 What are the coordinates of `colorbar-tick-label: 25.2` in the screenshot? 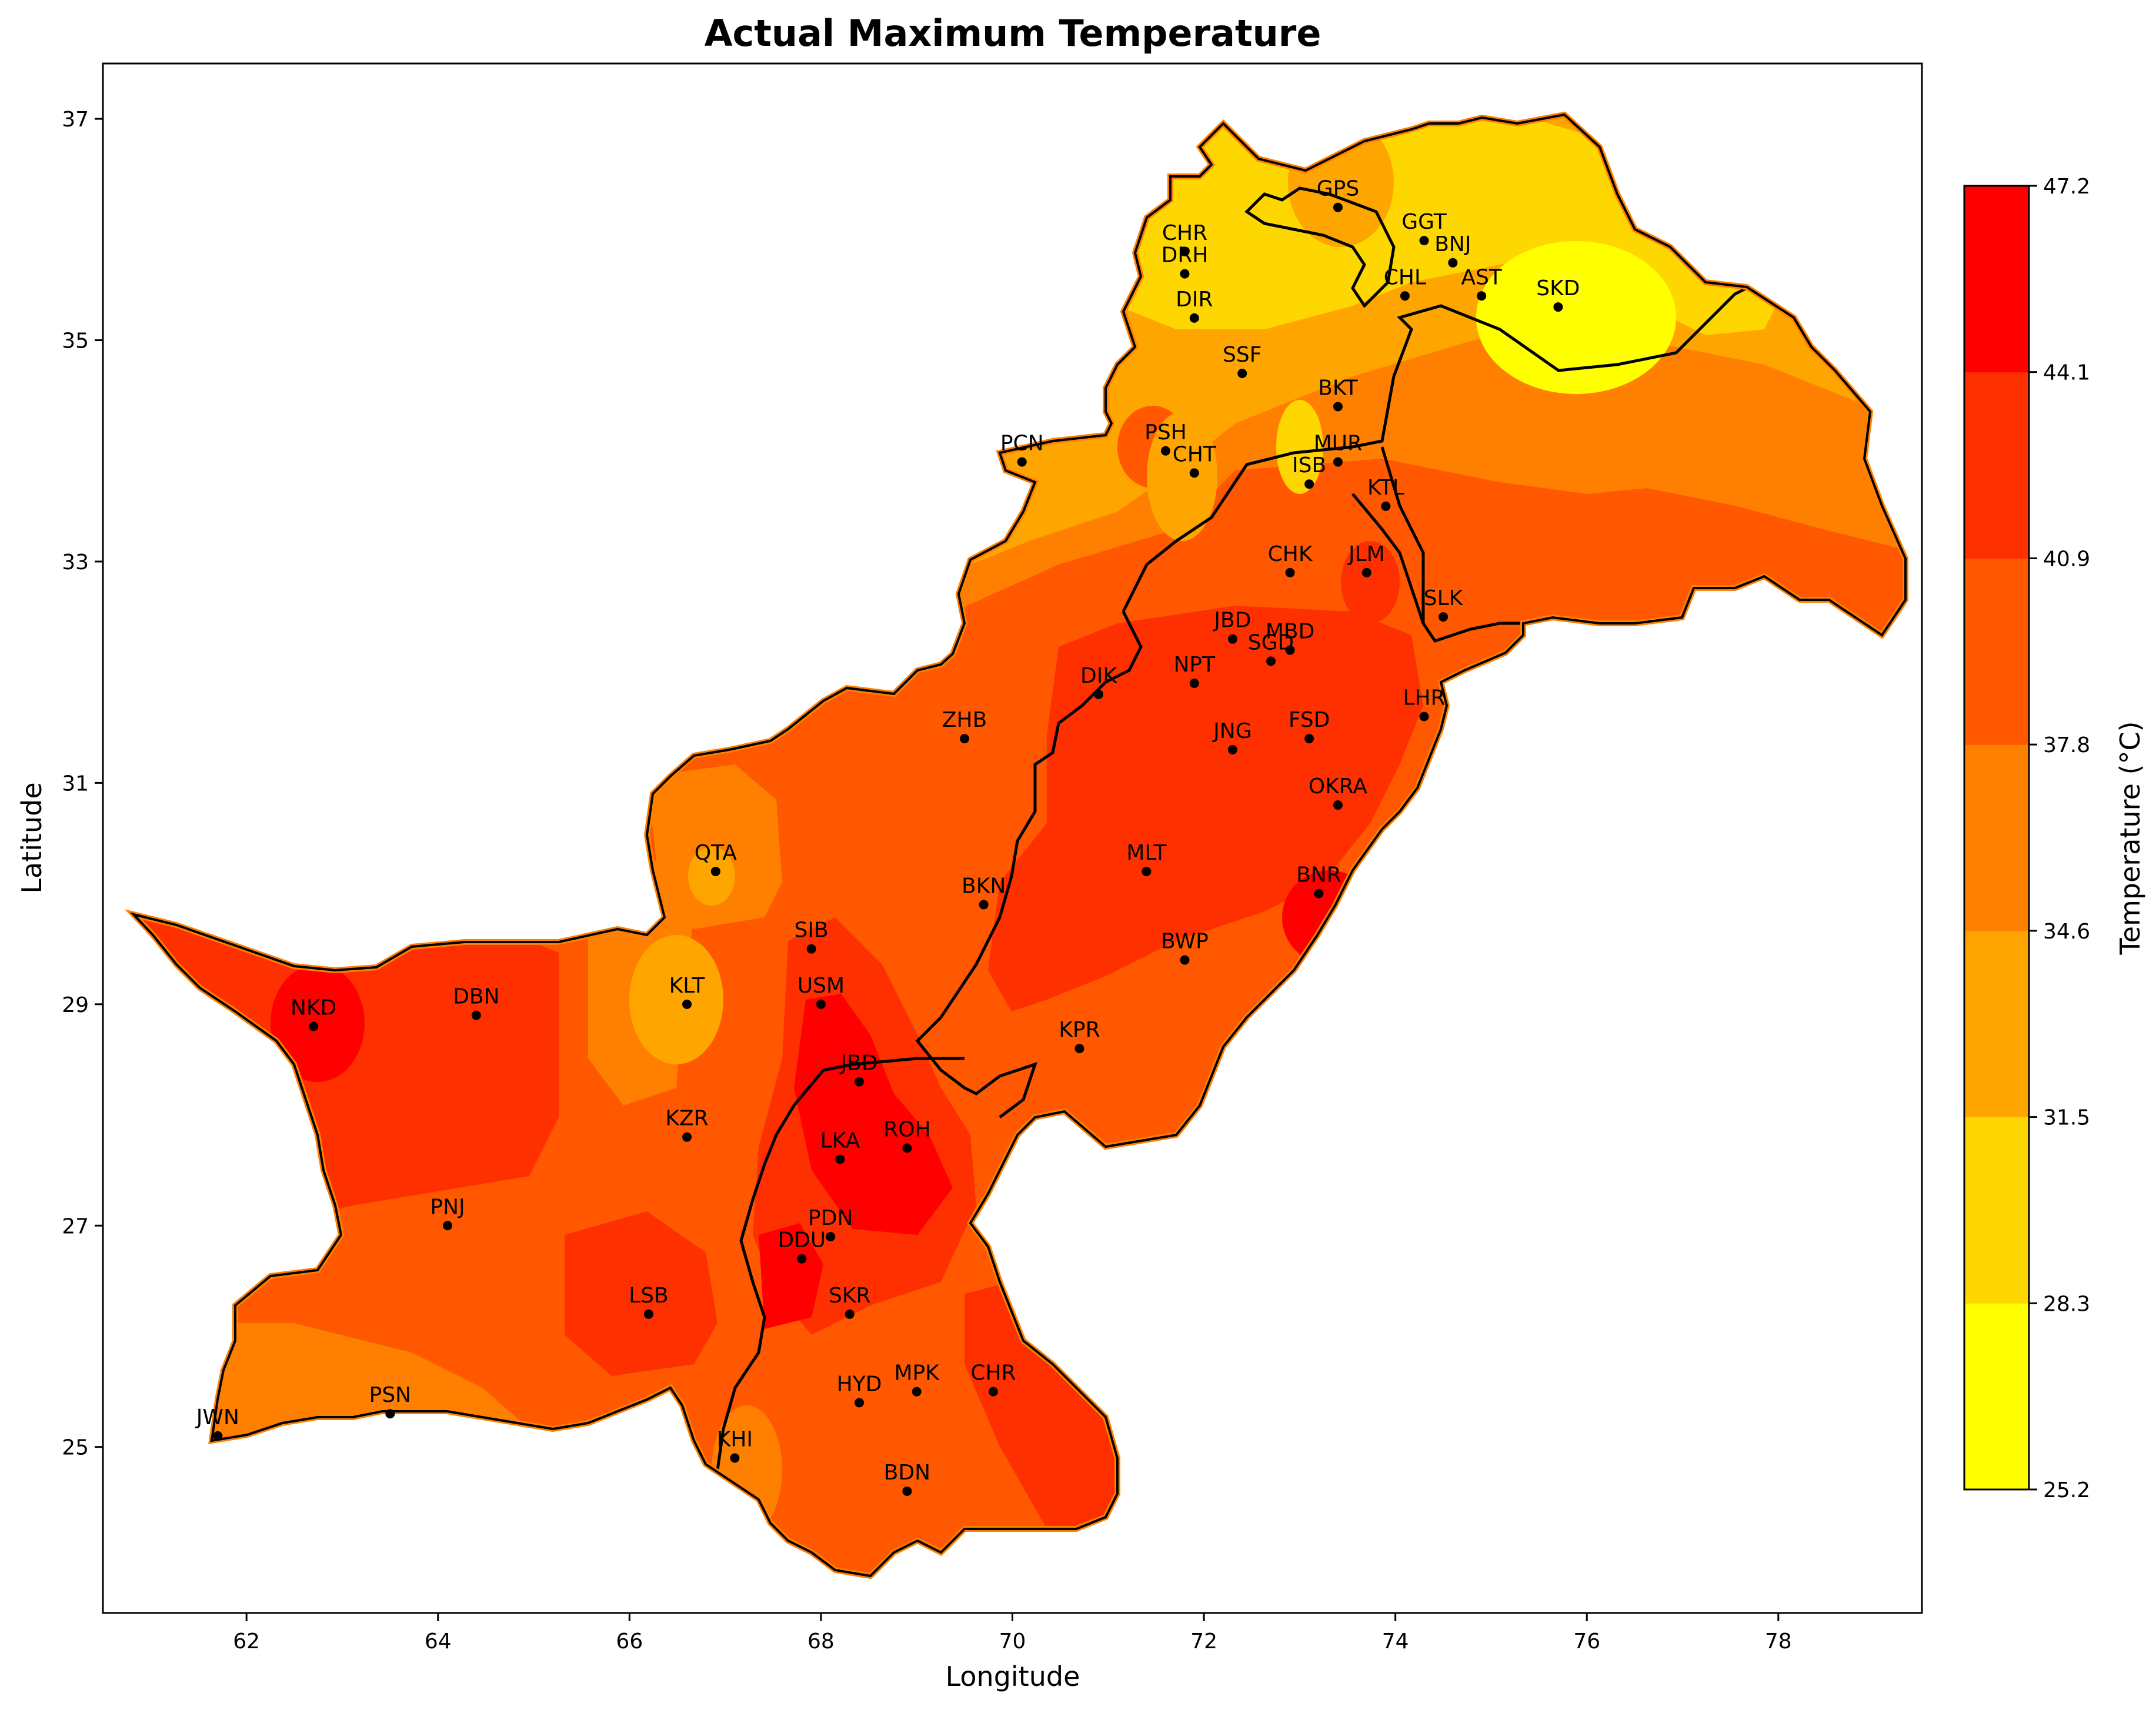 It's located at (2066, 1490).